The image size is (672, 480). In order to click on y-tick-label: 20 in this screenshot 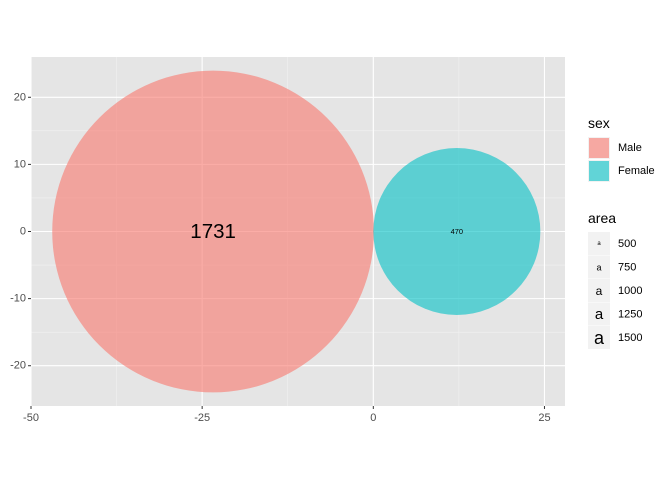, I will do `click(20, 97)`.